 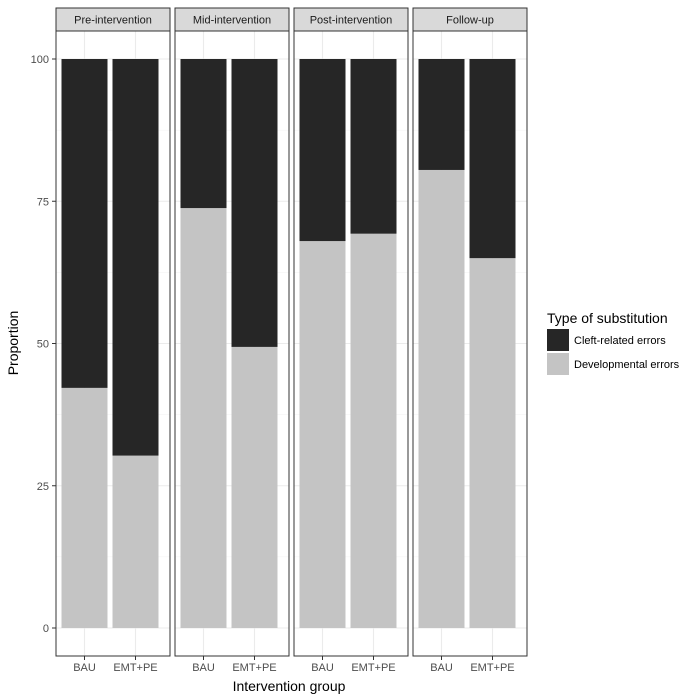 I want to click on y-axis: 0 25 50 75 100, so click(x=43, y=344).